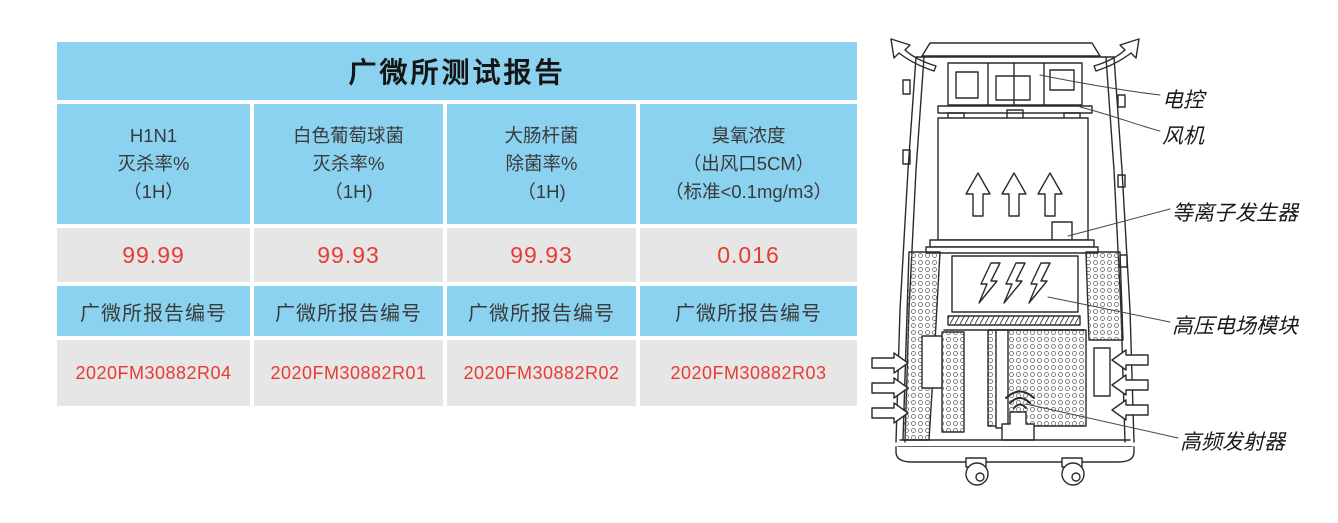 The height and width of the screenshot is (523, 1338). I want to click on label-hf-emitter: 高频发射器, so click(1232, 442).